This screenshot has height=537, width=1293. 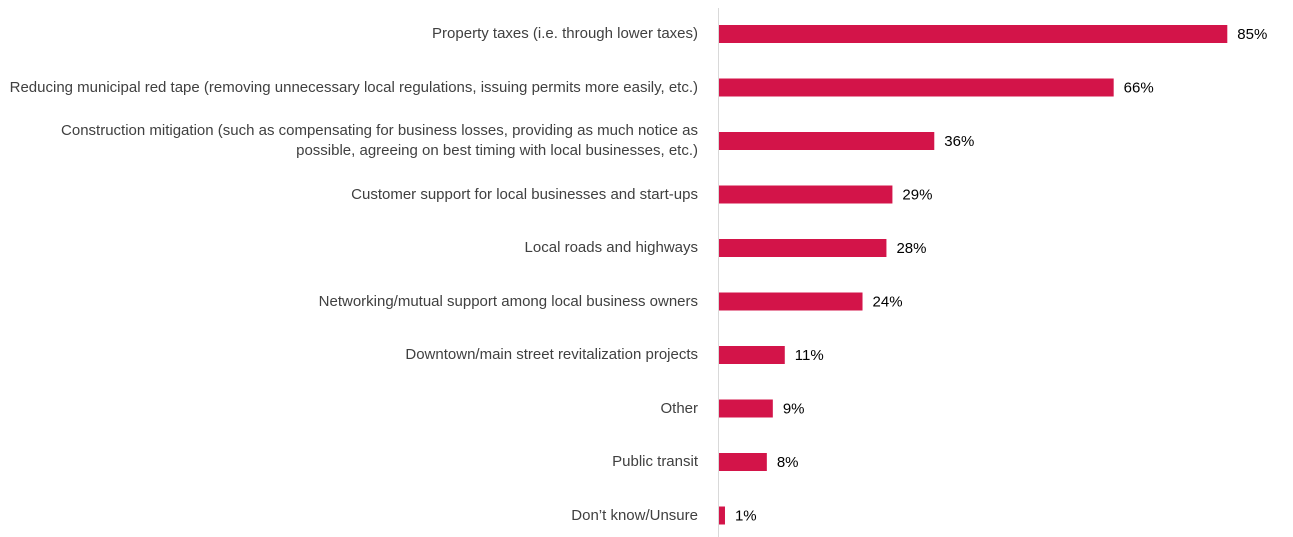 I want to click on value-label: 1%, so click(x=746, y=515).